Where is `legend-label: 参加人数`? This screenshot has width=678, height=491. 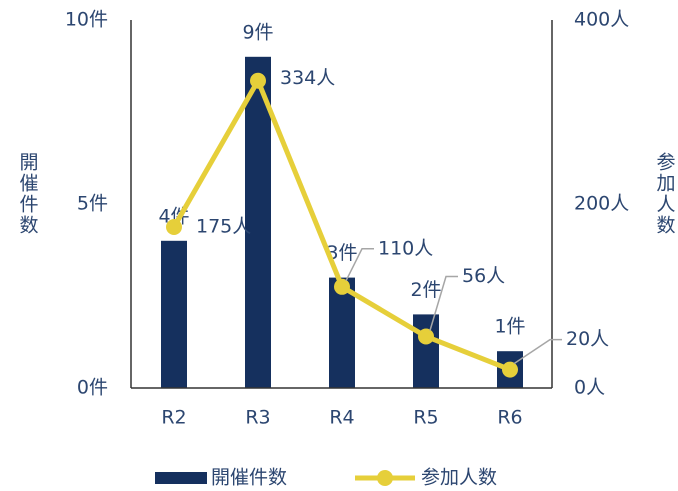
legend-label: 参加人数 is located at coordinates (459, 478).